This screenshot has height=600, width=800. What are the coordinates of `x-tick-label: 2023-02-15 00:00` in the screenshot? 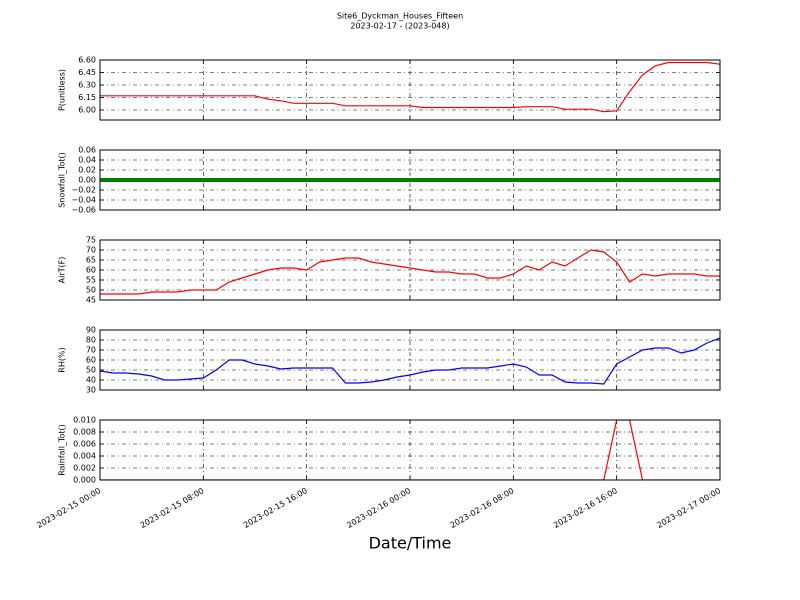 It's located at (68, 508).